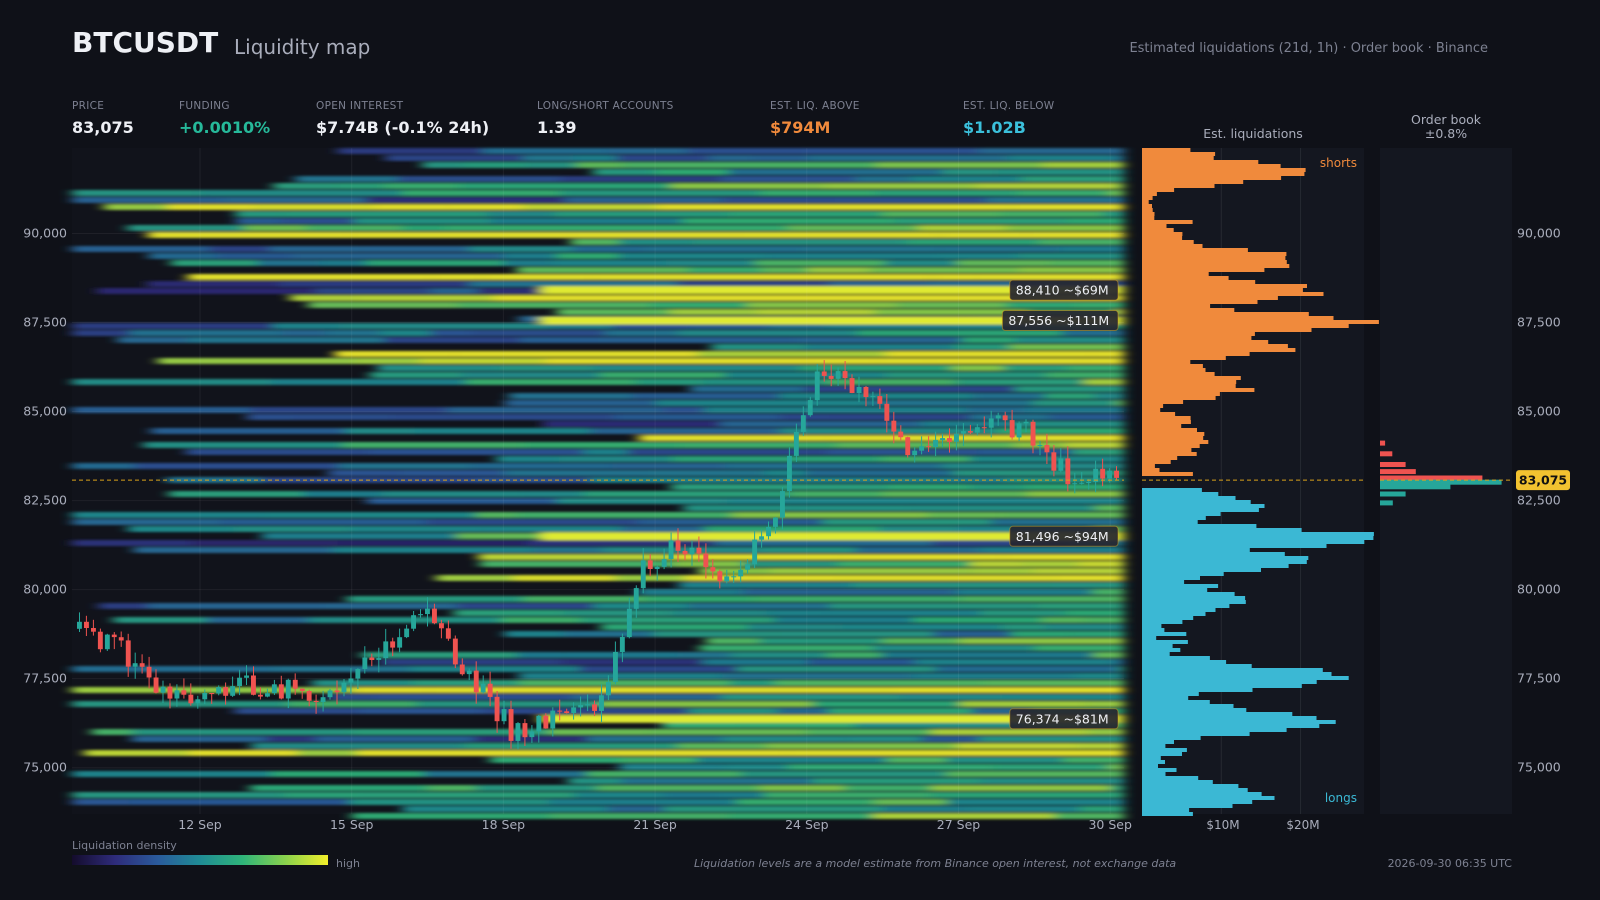 This screenshot has height=900, width=1600. What do you see at coordinates (360, 106) in the screenshot?
I see `stat-label: OPEN INTEREST` at bounding box center [360, 106].